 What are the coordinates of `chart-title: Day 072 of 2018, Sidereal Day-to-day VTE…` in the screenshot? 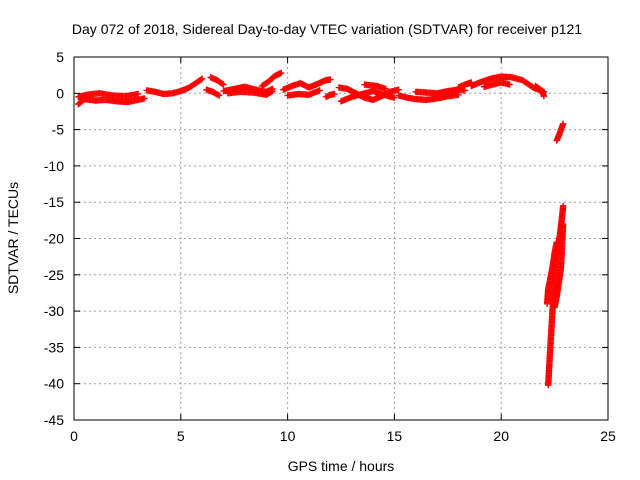 It's located at (327, 29).